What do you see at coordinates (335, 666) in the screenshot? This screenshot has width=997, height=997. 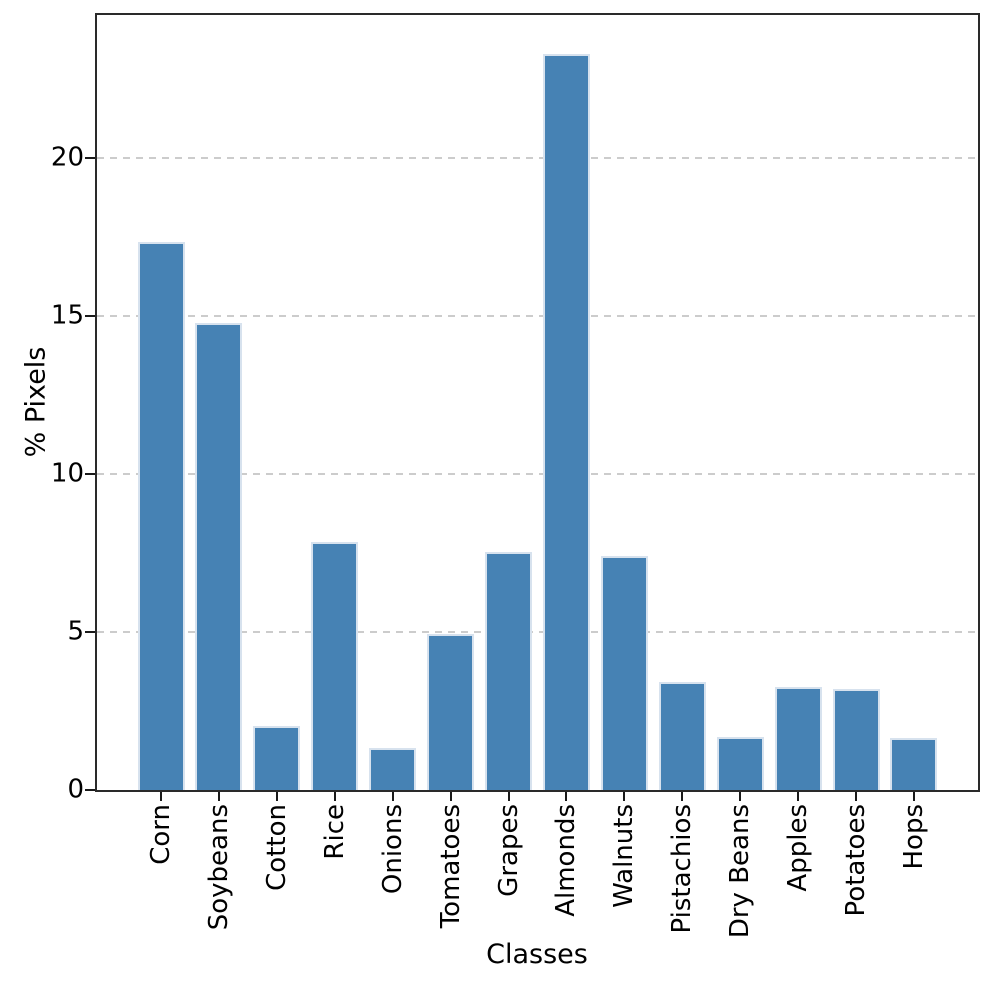 I see `bar-rice` at bounding box center [335, 666].